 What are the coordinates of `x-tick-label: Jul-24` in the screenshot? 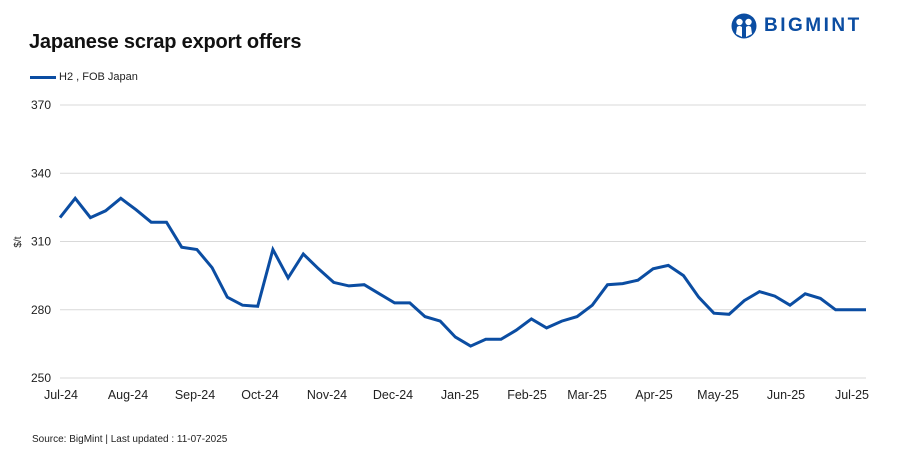 It's located at (61, 395).